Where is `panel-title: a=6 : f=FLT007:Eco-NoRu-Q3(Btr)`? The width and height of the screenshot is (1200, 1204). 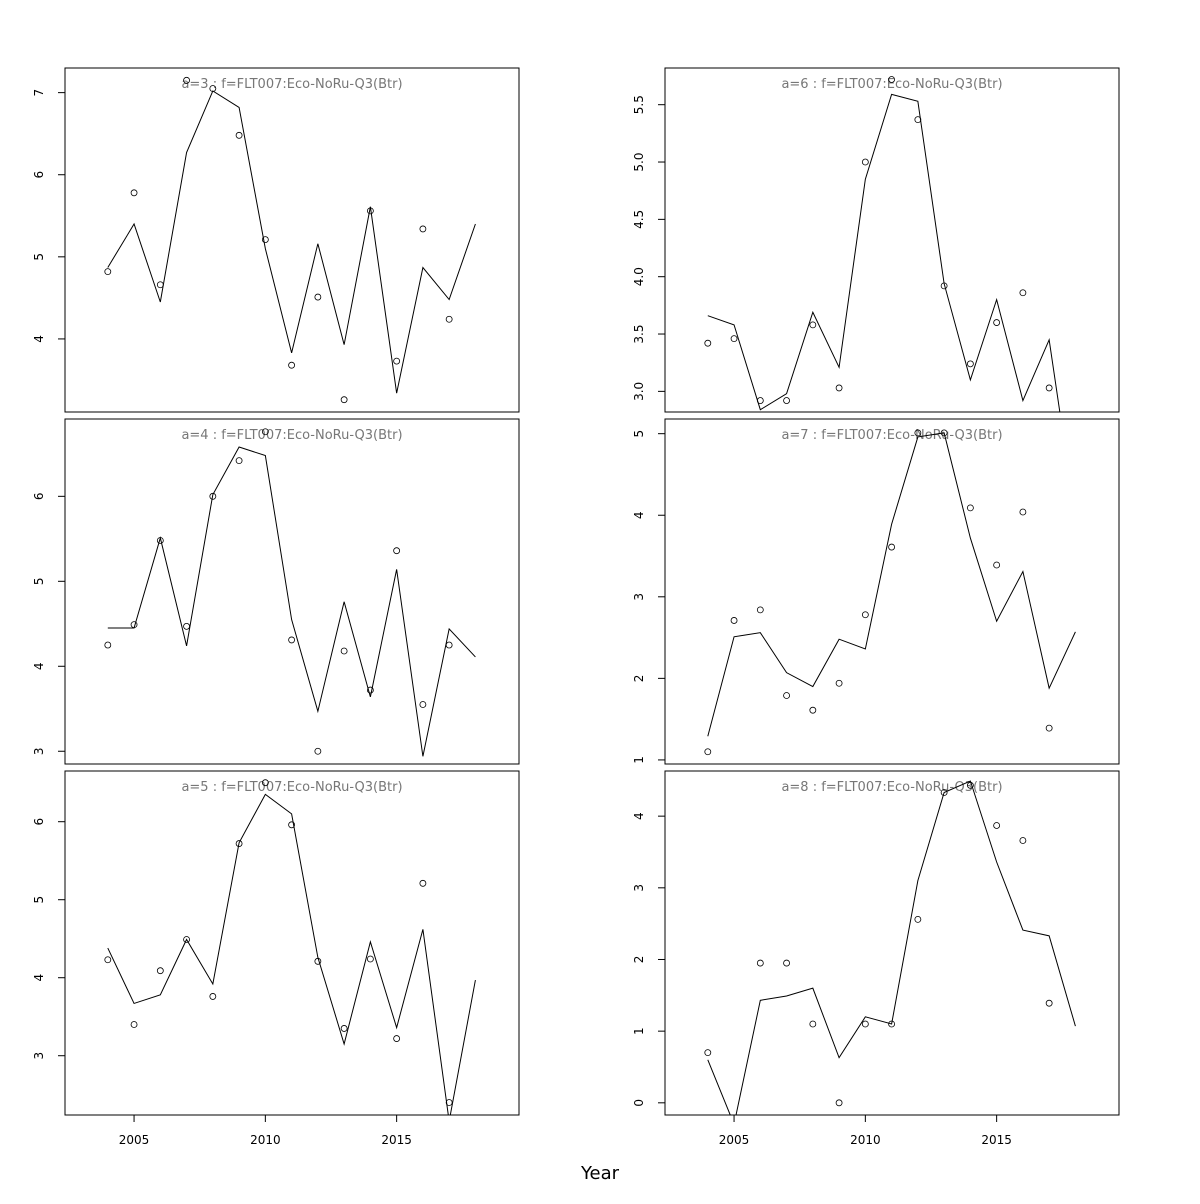
panel-title: a=6 : f=FLT007:Eco-NoRu-Q3(Btr) is located at coordinates (891, 84).